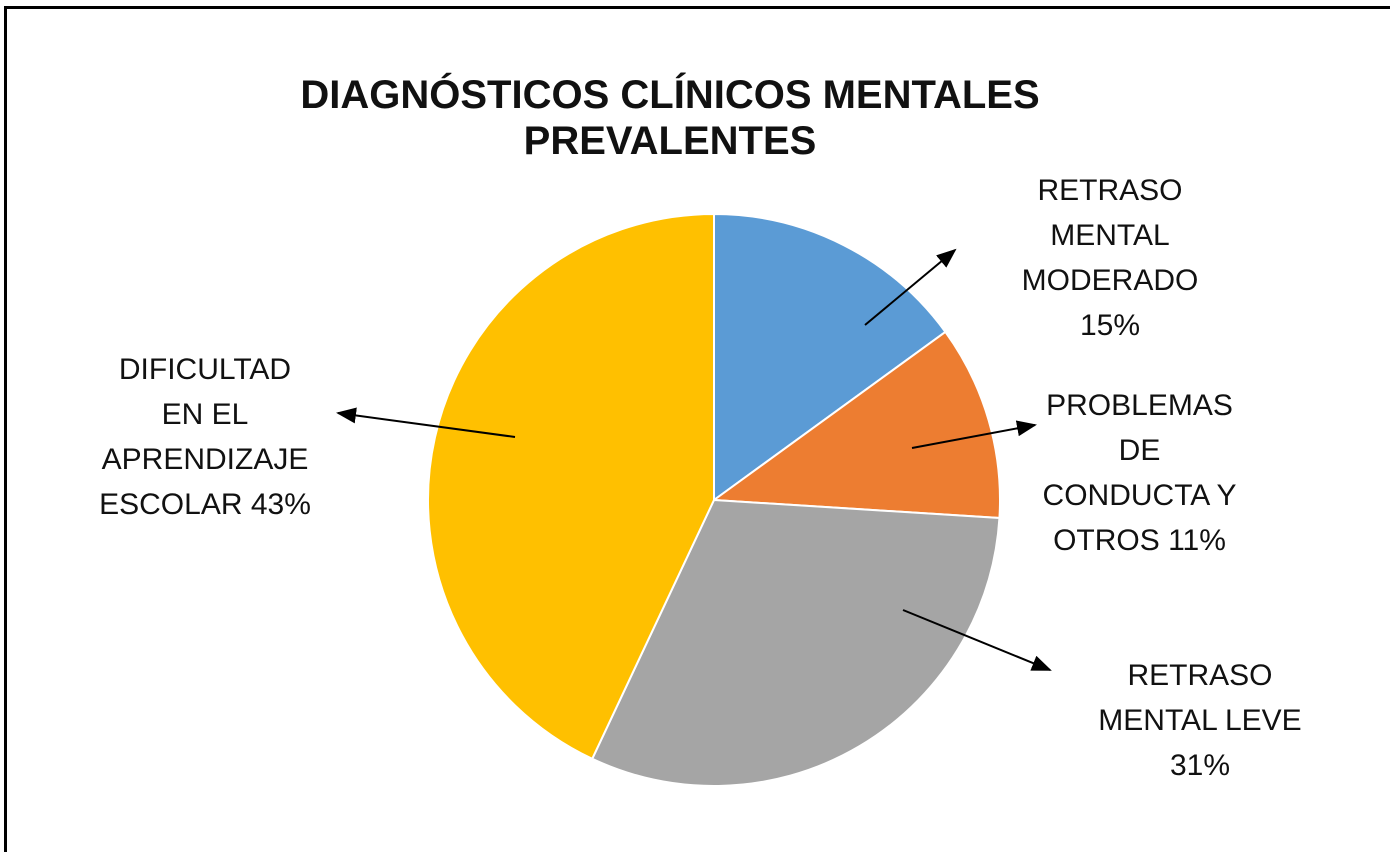 This screenshot has width=1394, height=854. I want to click on category-label: DIFICULTAD EN EL APRENDIZAJE ESCOLAR, so click(204, 437).